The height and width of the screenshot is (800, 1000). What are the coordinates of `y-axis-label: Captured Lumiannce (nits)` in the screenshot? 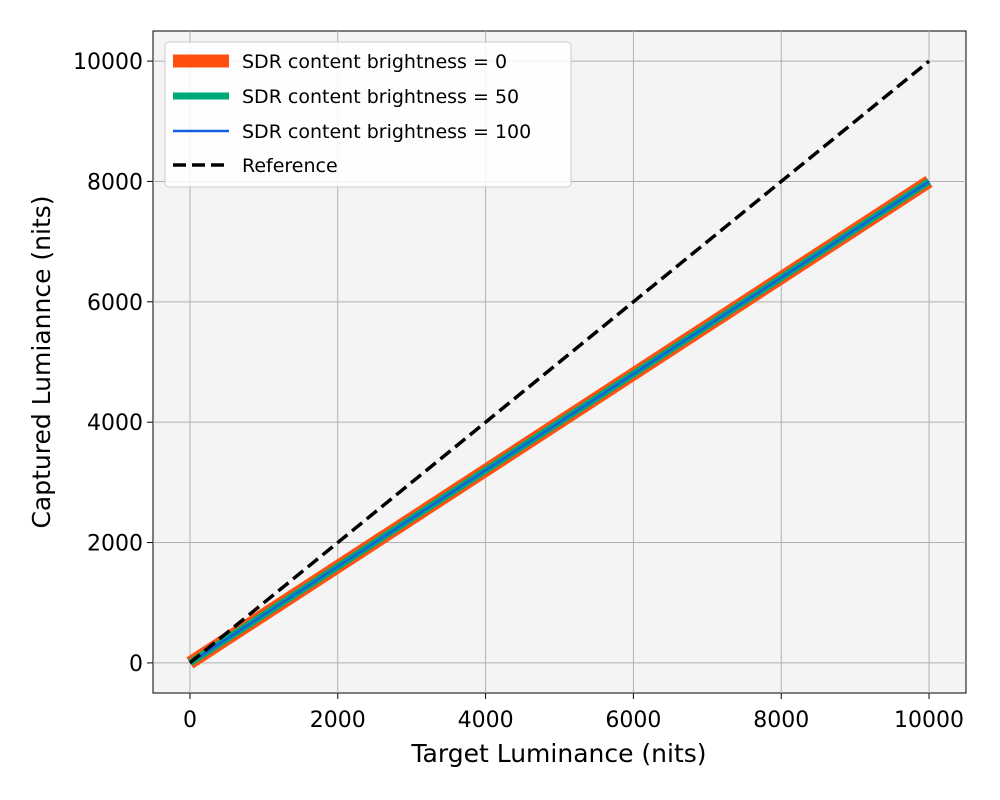 It's located at (41, 361).